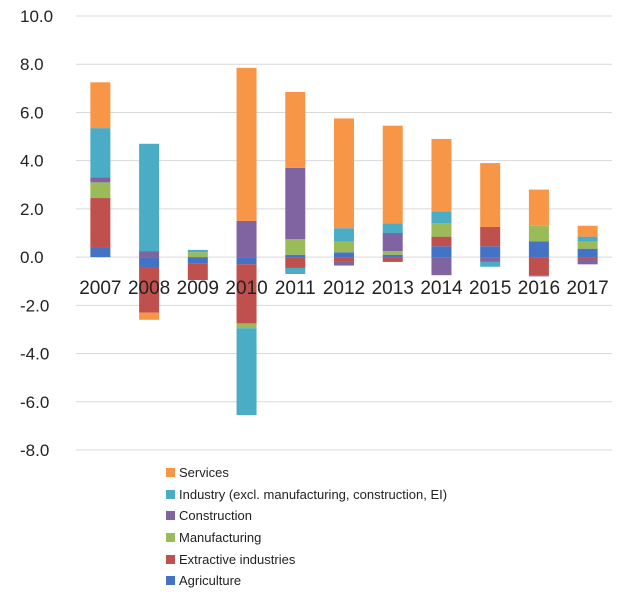 The image size is (626, 592). What do you see at coordinates (441, 288) in the screenshot?
I see `x-category-label: 2014` at bounding box center [441, 288].